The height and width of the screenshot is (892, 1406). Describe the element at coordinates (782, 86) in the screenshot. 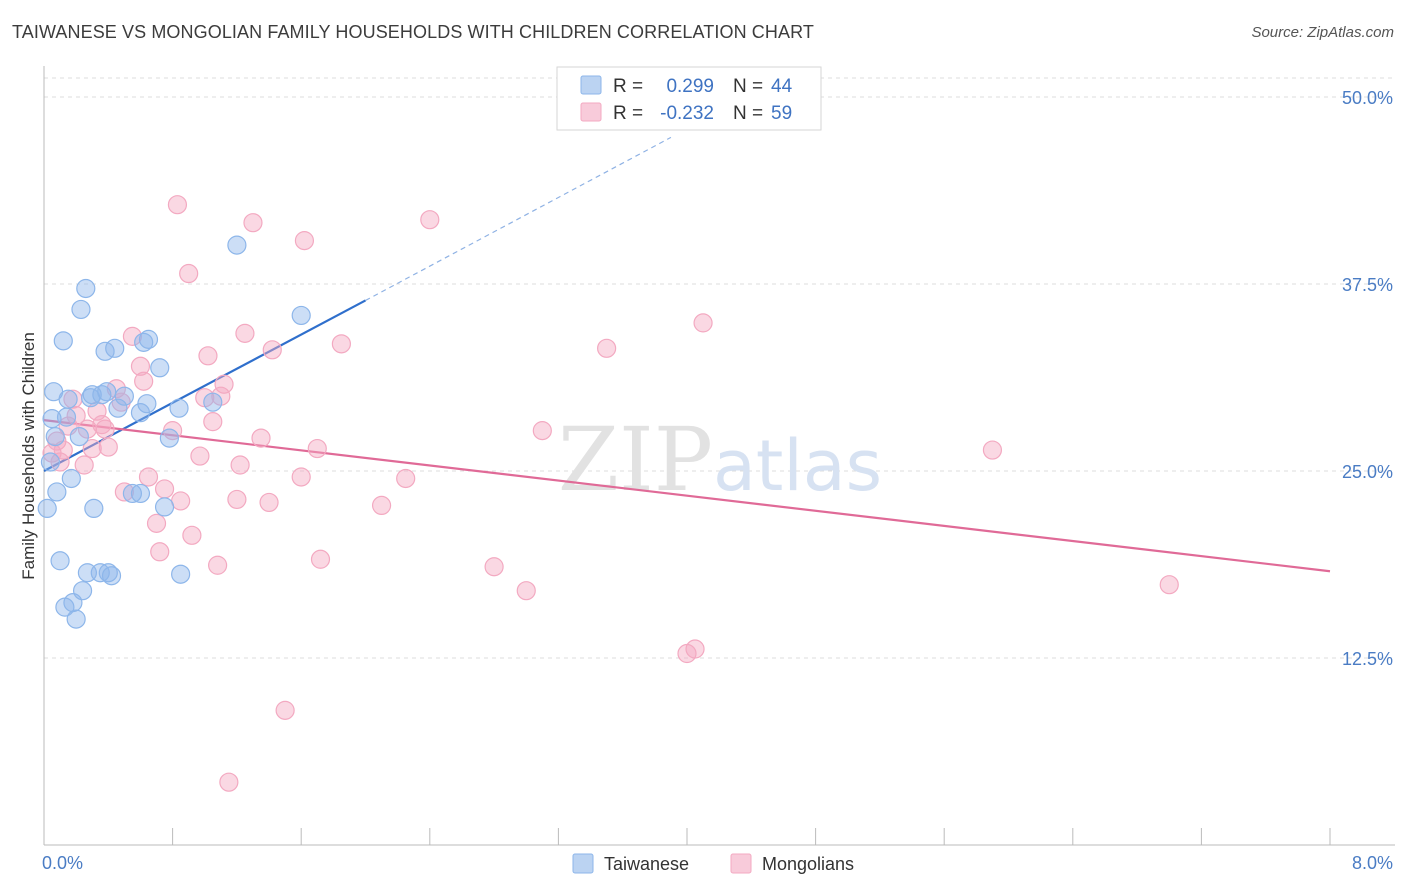

I see `legend-n-value-0: 44` at that location.